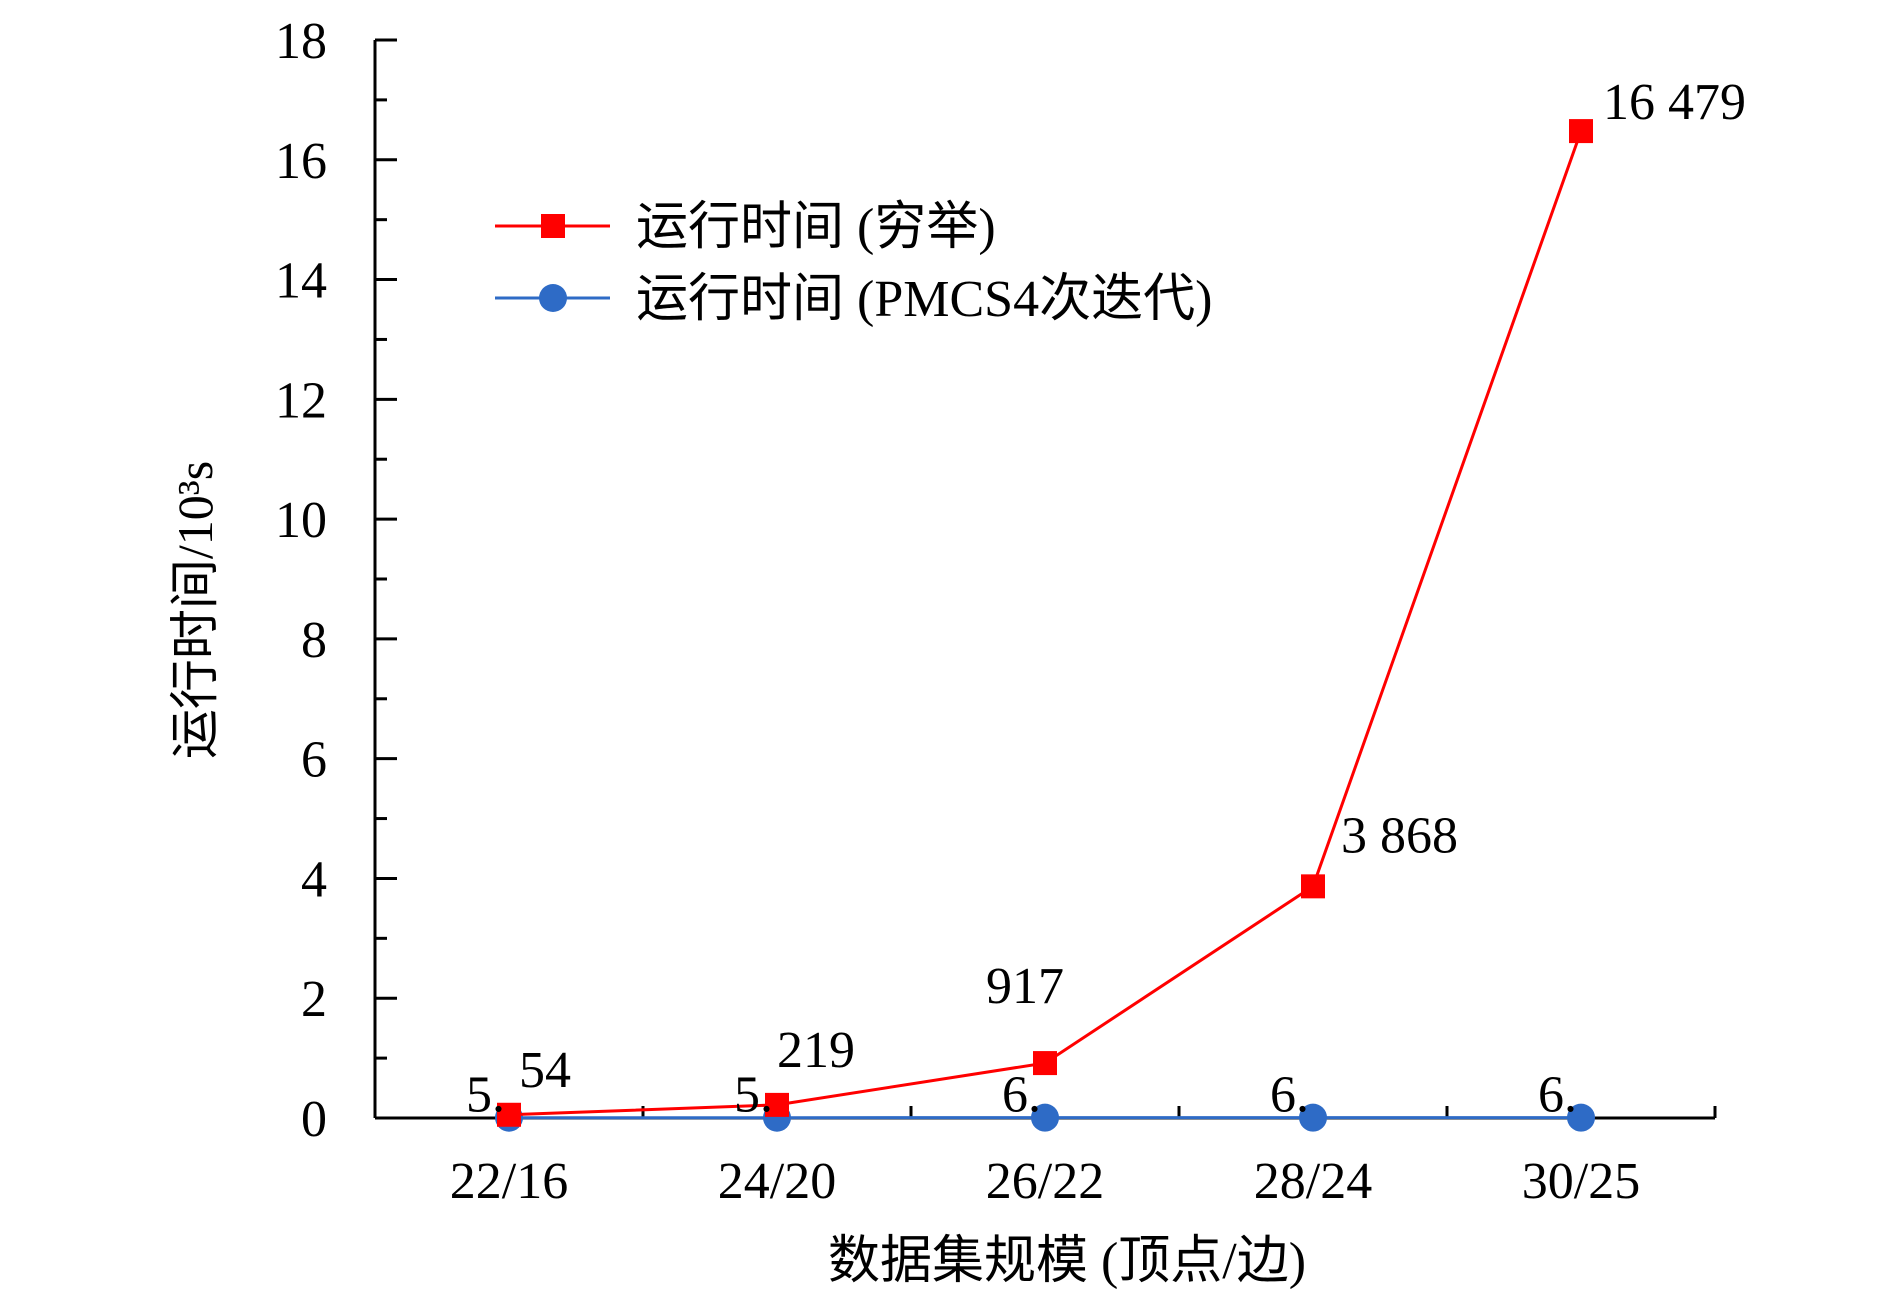  Describe the element at coordinates (1399, 835) in the screenshot. I see `data-label: 3 868` at that location.